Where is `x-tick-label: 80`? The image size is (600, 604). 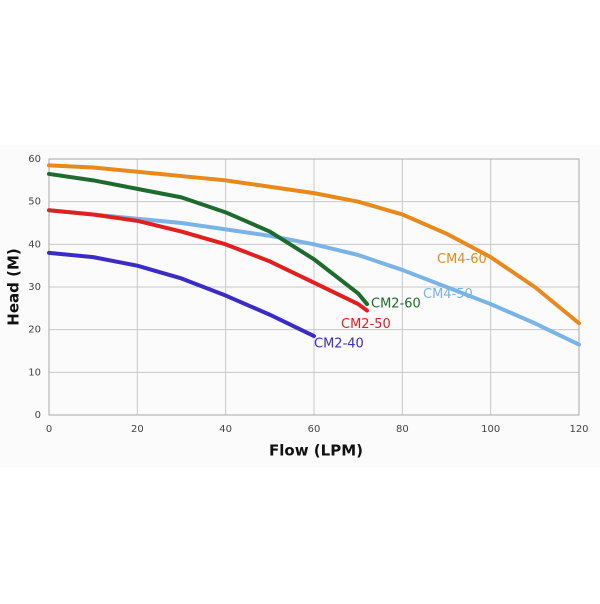
x-tick-label: 80 is located at coordinates (402, 429).